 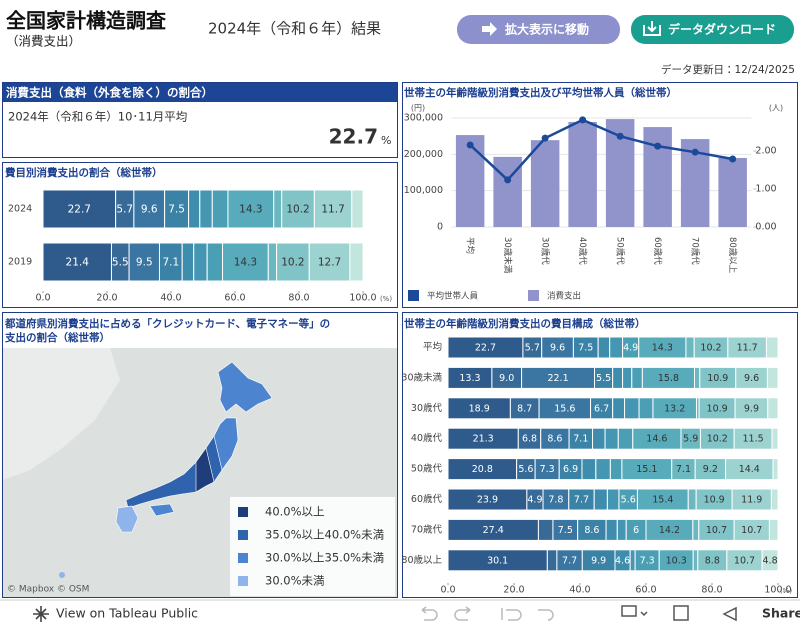 What do you see at coordinates (662, 500) in the screenshot?
I see `data-label: 15.4` at bounding box center [662, 500].